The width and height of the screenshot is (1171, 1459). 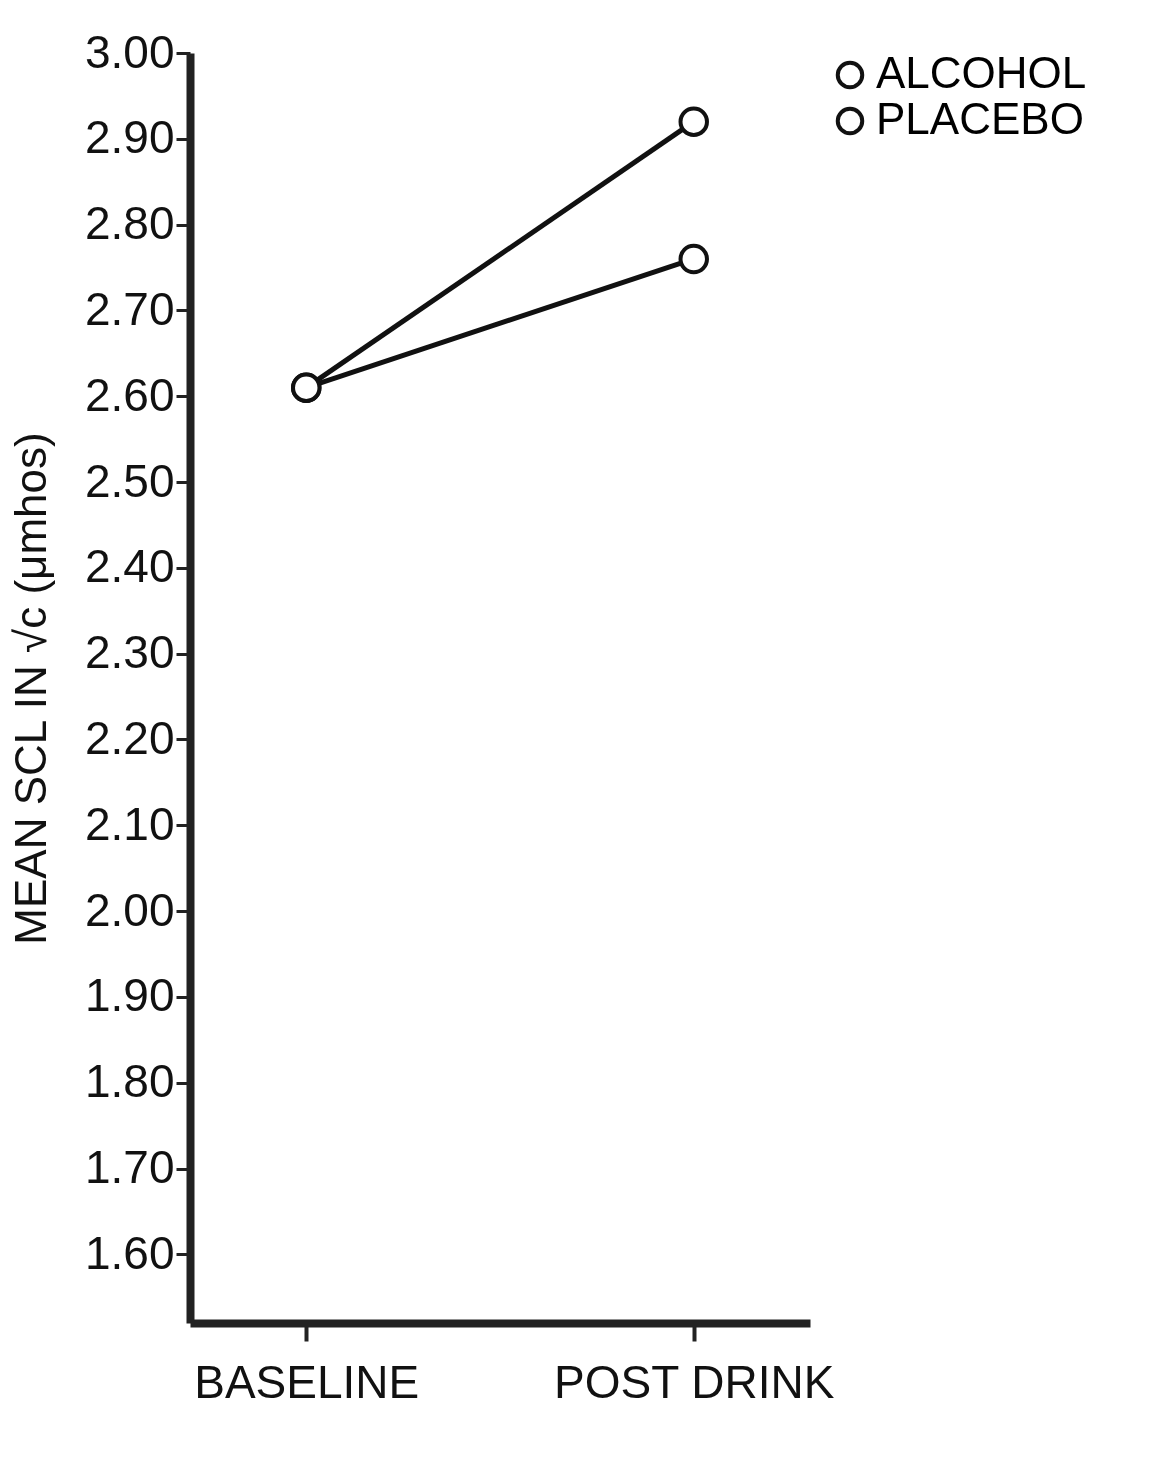 I want to click on y-tick-label: 2.70, so click(x=129, y=308).